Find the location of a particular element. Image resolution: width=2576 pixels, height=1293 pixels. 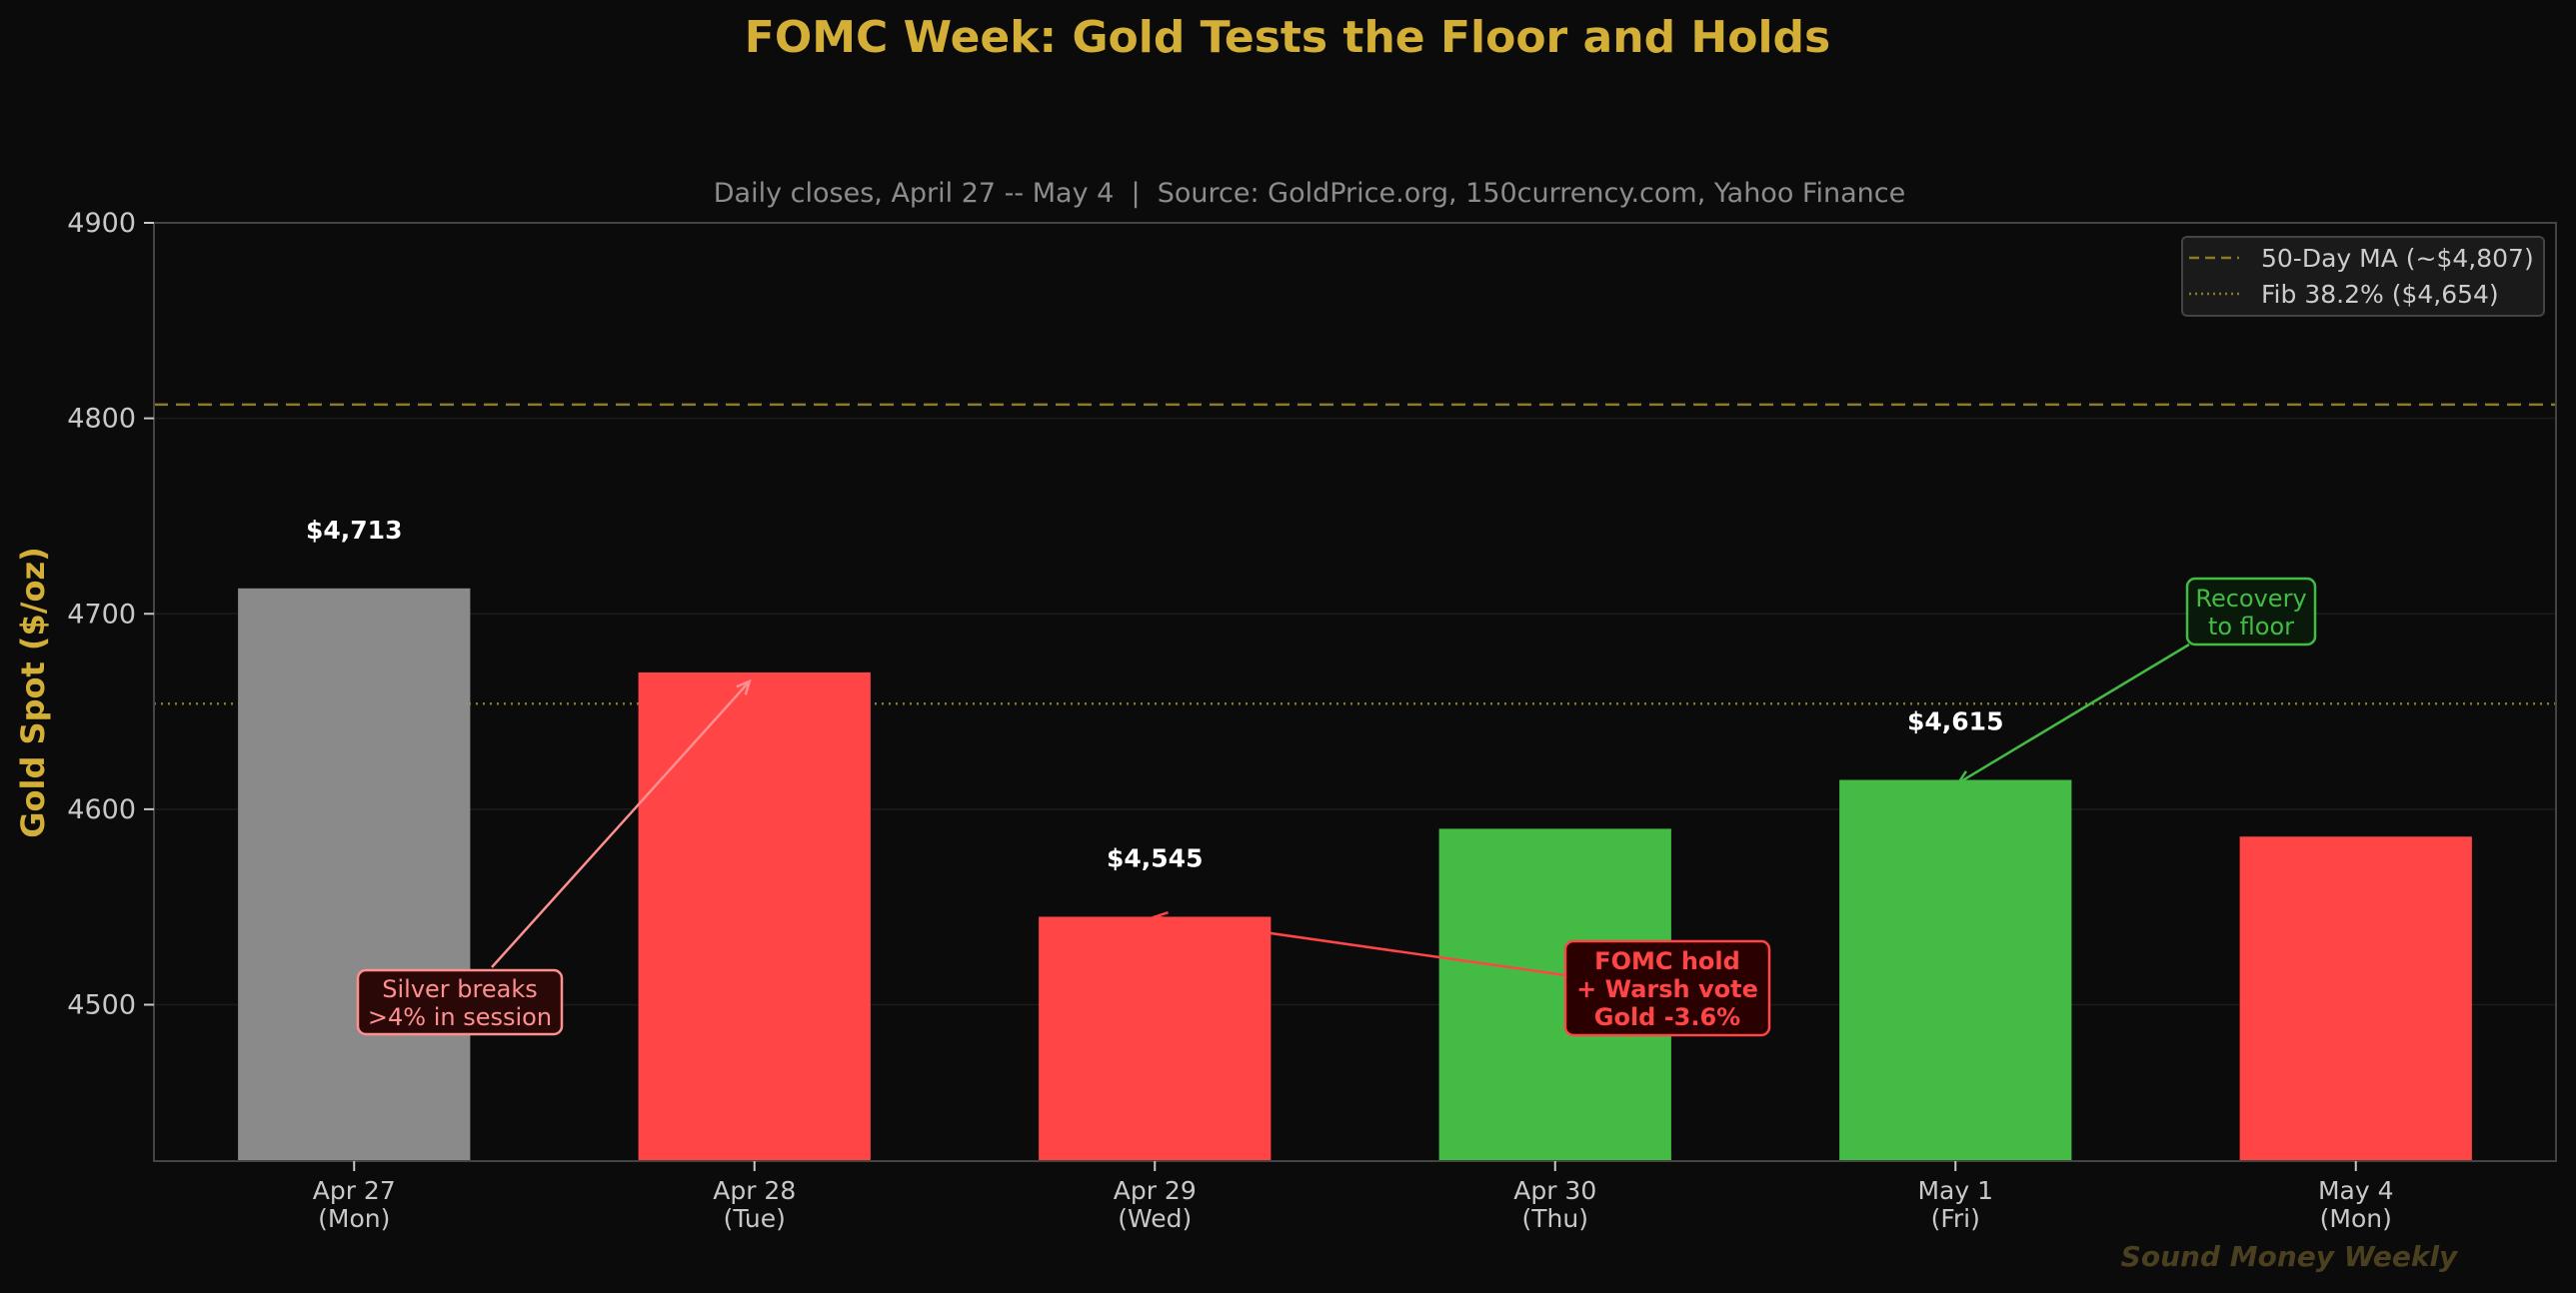

watermark: Sound Money Weekly is located at coordinates (2290, 1256).